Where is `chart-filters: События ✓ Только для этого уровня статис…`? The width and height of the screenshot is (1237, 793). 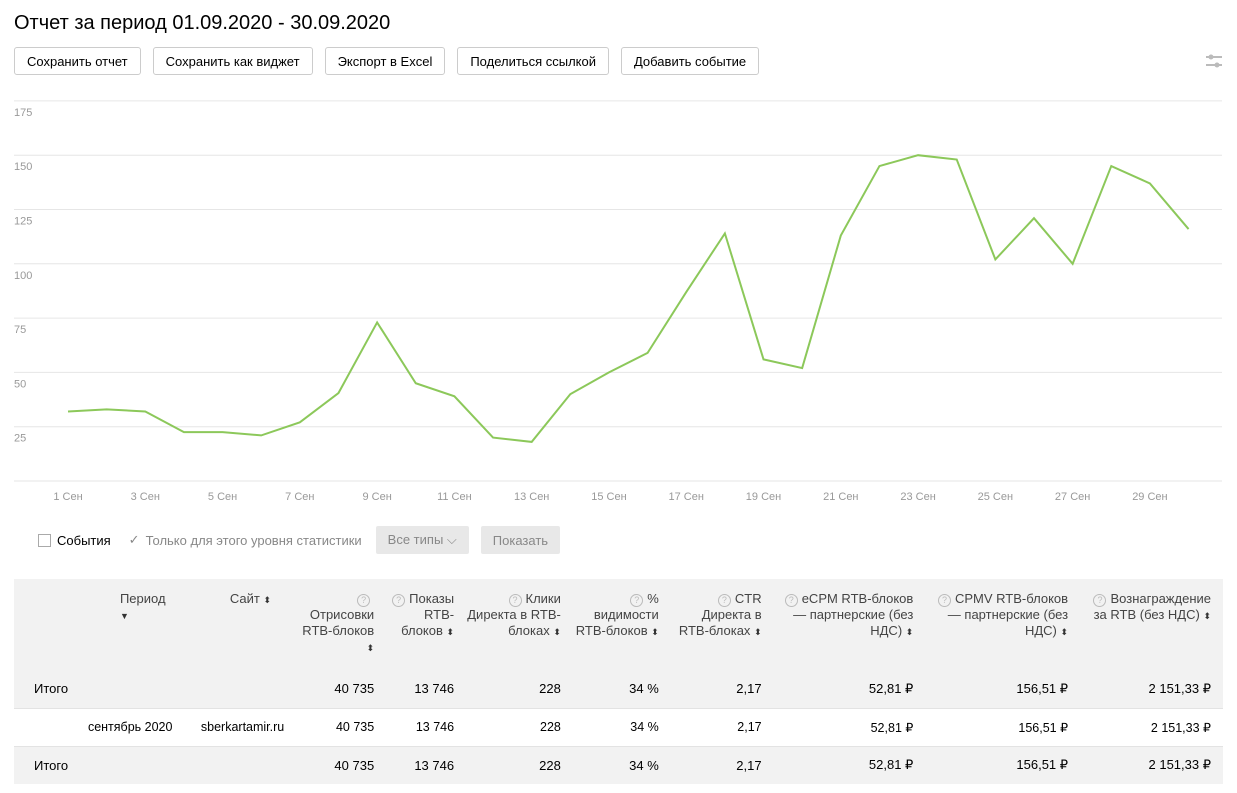 chart-filters: События ✓ Только для этого уровня статис… is located at coordinates (299, 540).